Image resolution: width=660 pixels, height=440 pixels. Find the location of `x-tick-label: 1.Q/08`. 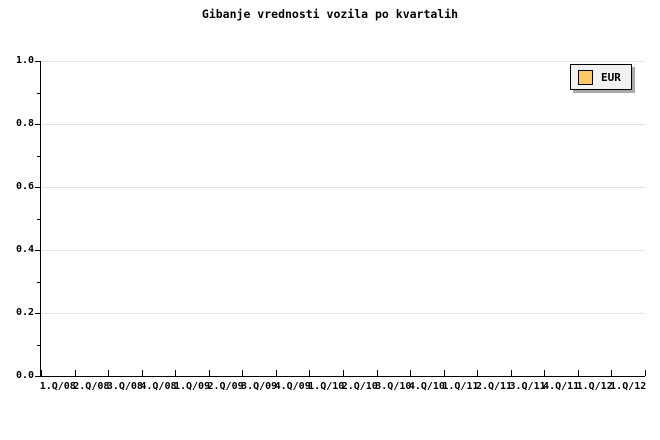

x-tick-label: 1.Q/08 is located at coordinates (57, 386).